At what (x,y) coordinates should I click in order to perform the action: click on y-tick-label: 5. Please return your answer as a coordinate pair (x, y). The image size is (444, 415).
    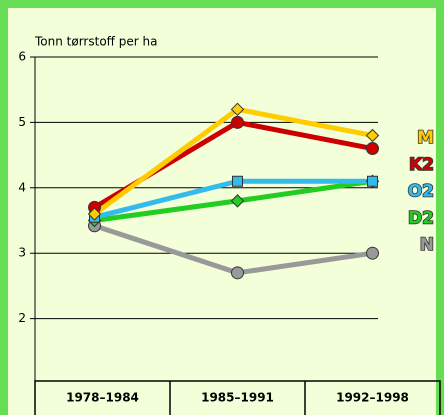
    Looking at the image, I should click on (22, 122).